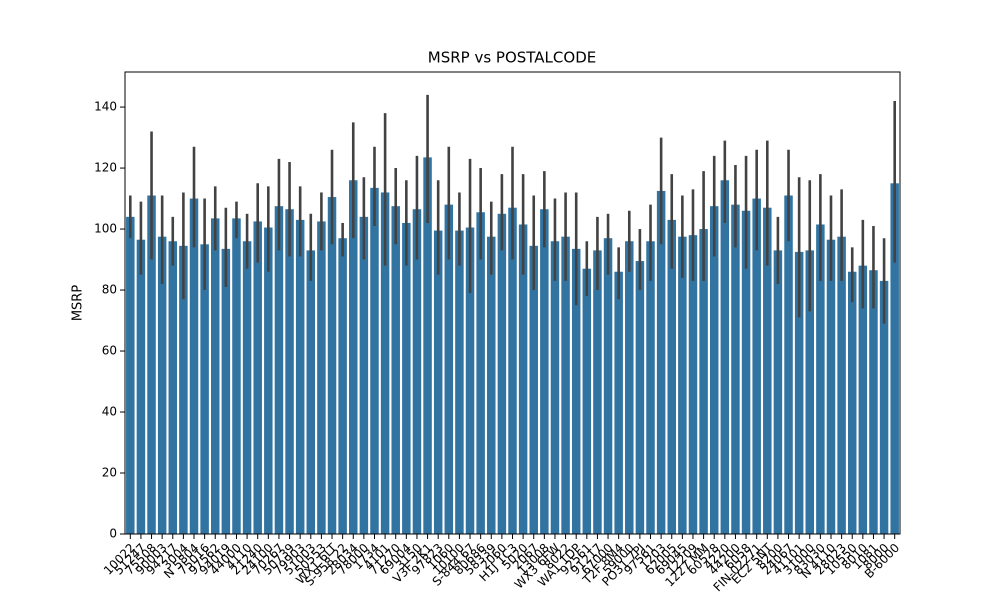 This screenshot has height=600, width=1000. I want to click on y-tick-label: 60, so click(109, 351).